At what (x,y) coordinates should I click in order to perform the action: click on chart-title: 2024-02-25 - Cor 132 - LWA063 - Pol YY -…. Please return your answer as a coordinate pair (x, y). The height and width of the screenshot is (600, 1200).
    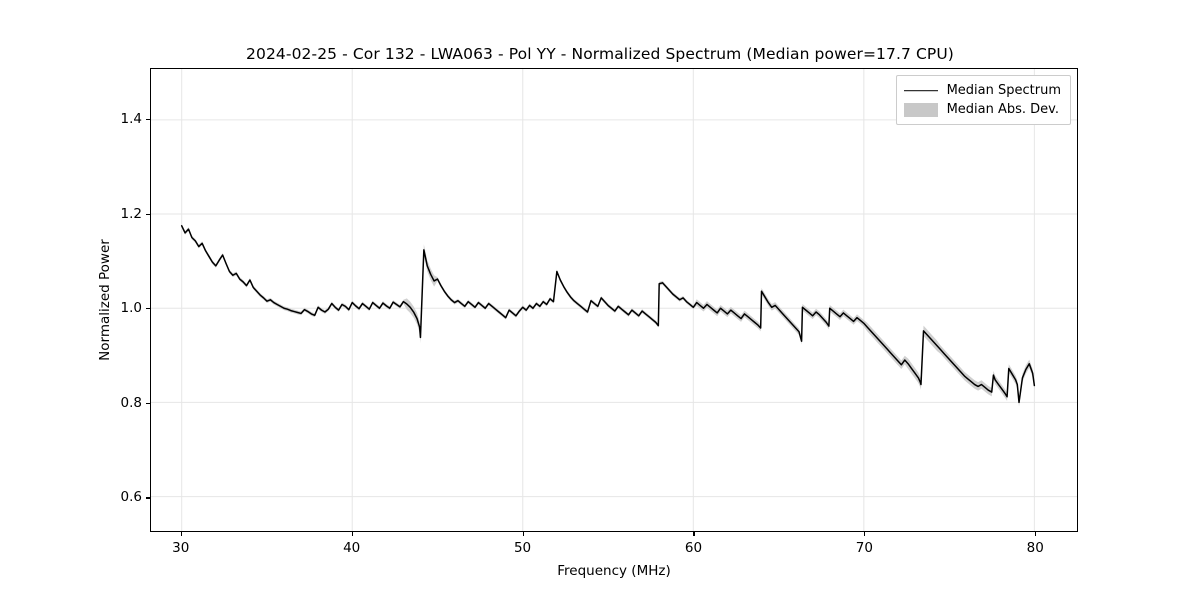
    Looking at the image, I should click on (600, 54).